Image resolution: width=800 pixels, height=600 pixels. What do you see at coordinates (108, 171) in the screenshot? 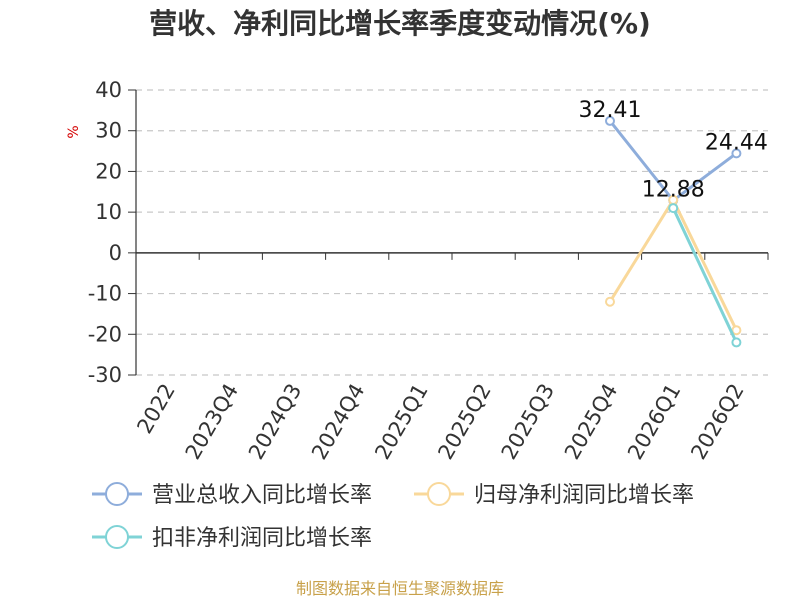
I see `y-tick-label: 20` at bounding box center [108, 171].